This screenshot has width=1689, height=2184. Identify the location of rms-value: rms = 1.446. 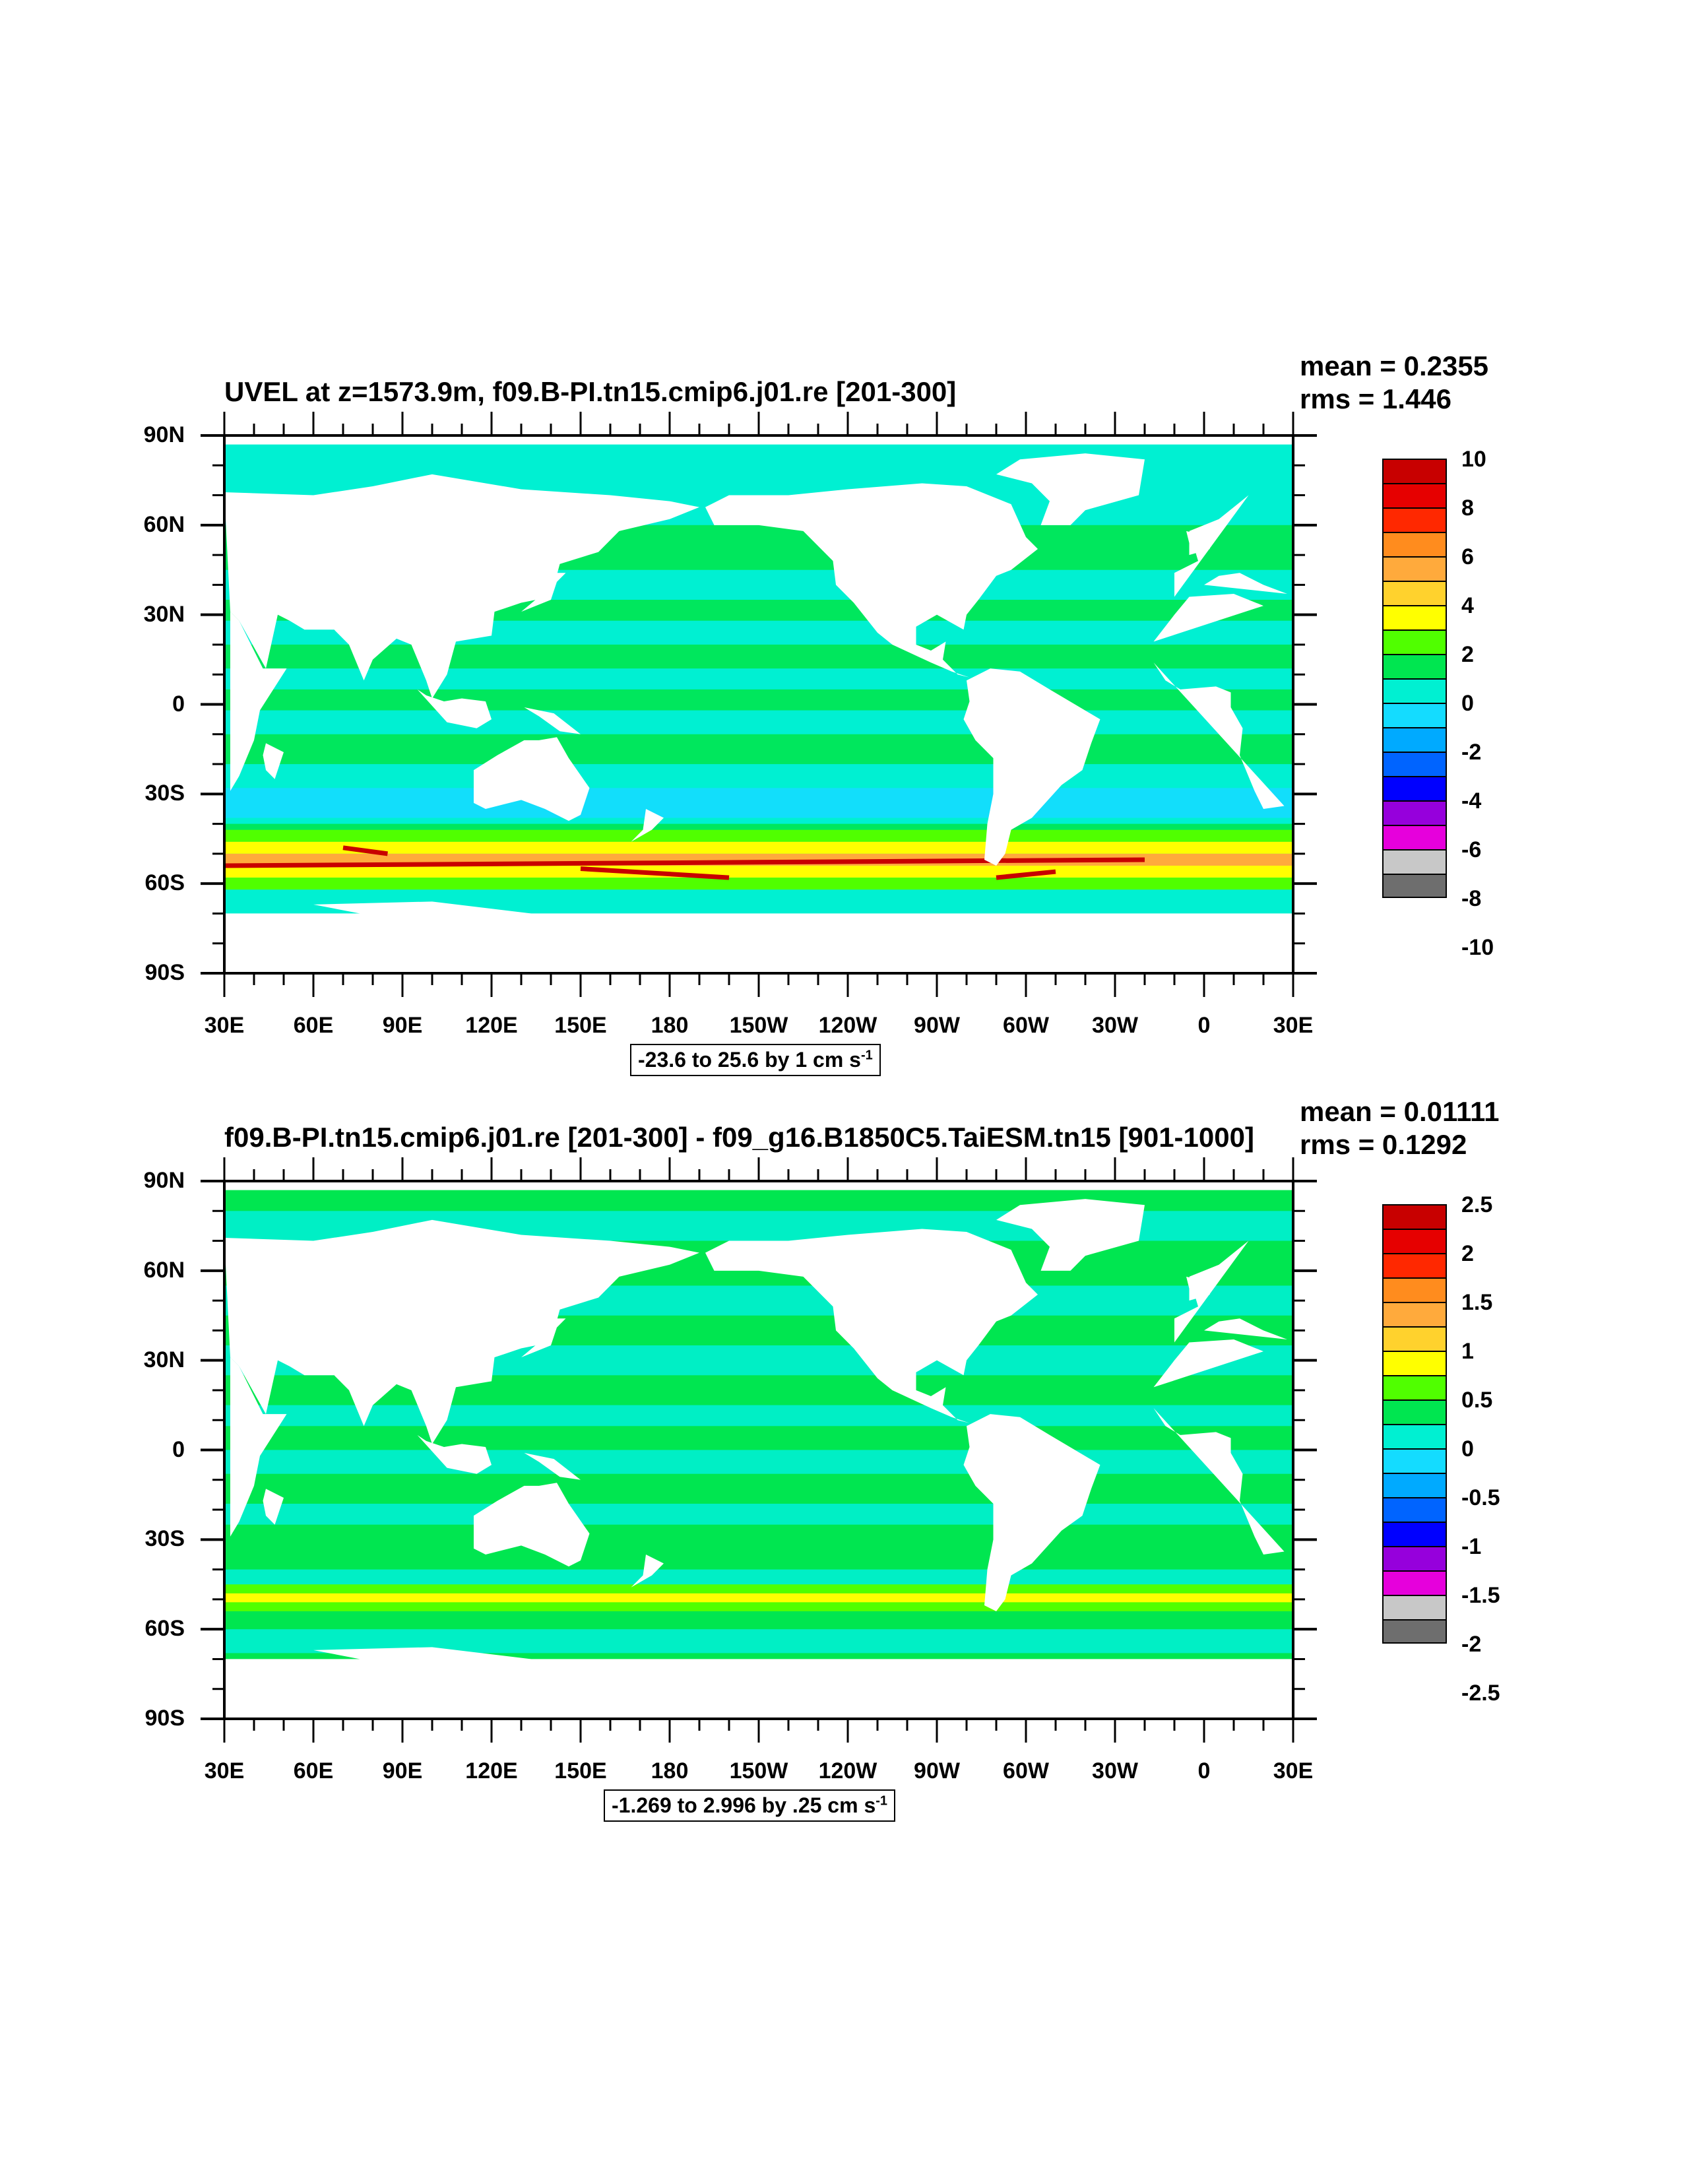
(1376, 398).